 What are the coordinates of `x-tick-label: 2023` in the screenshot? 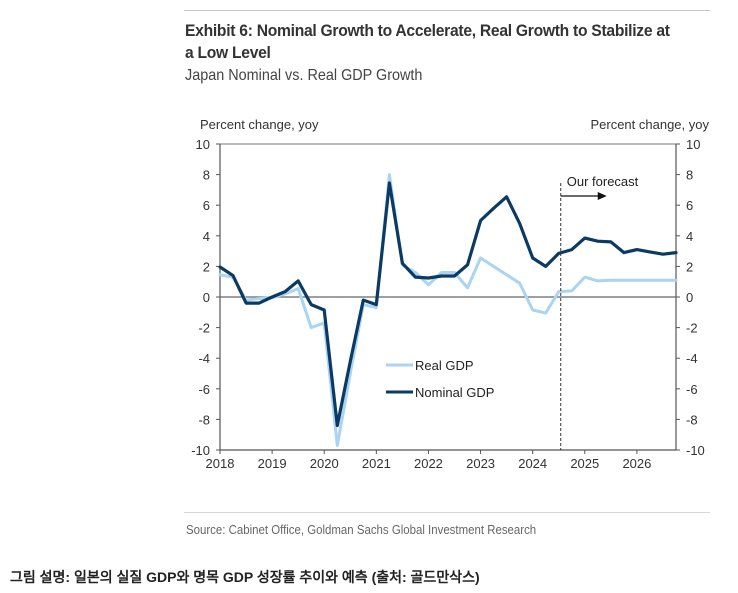 It's located at (480, 463).